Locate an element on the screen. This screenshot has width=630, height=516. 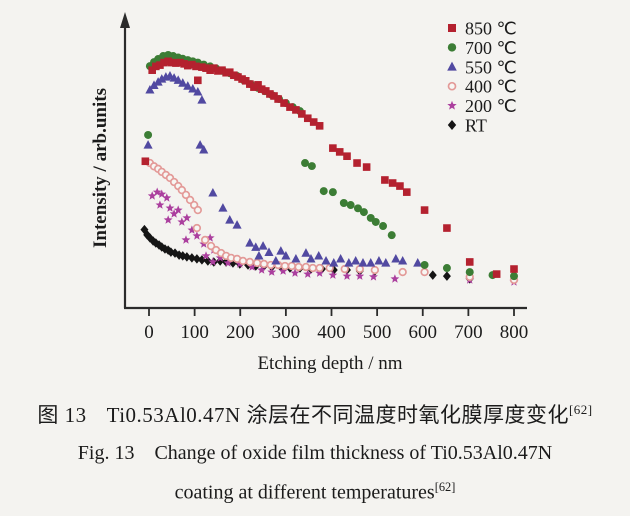
legend-item-rt: RT is located at coordinates (467, 126).